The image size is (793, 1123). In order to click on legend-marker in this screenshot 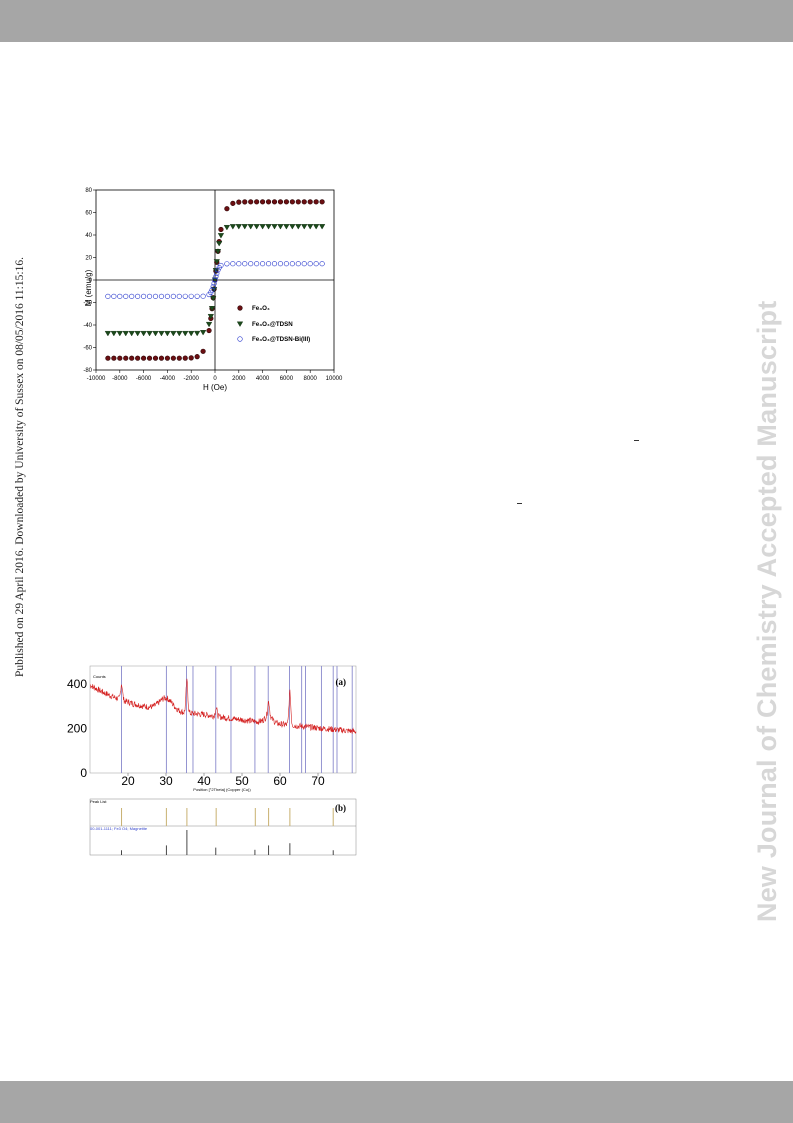, I will do `click(240, 308)`.